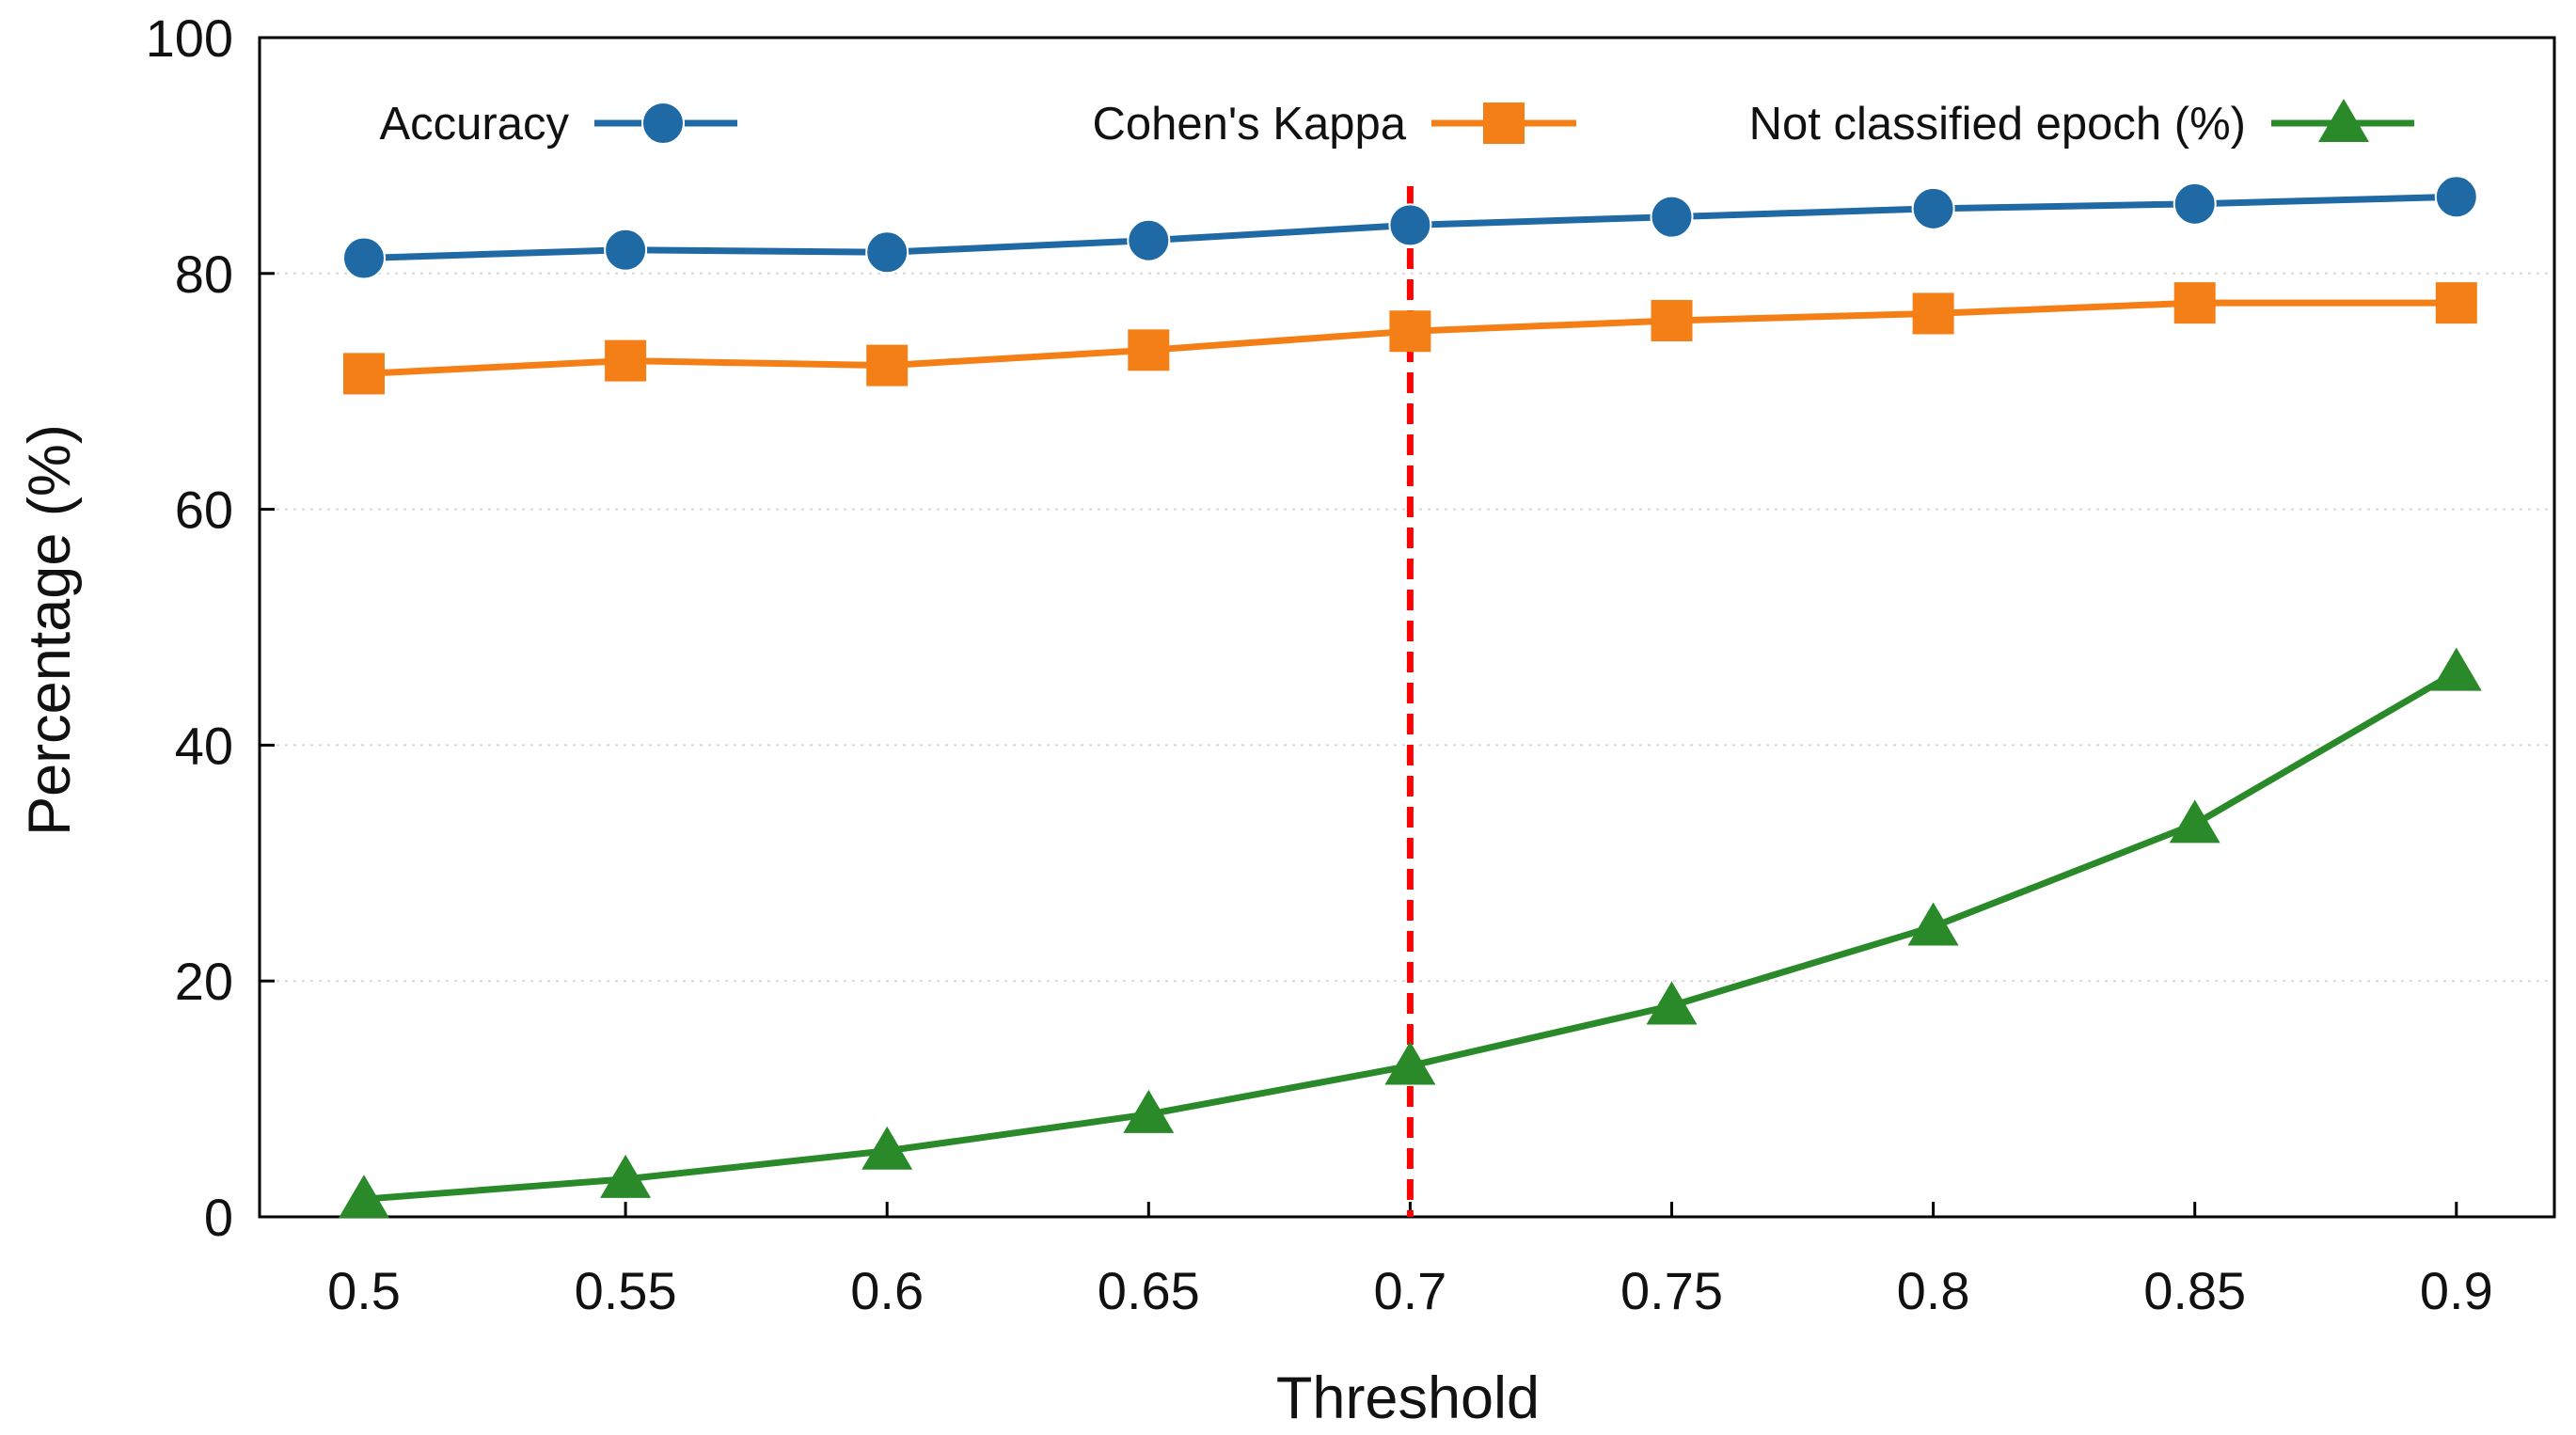  What do you see at coordinates (204, 746) in the screenshot?
I see `y-tick-label: 40` at bounding box center [204, 746].